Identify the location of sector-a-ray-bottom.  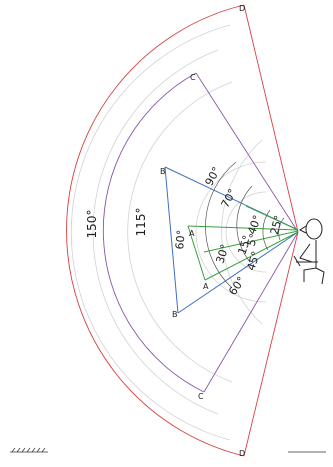
(251, 256).